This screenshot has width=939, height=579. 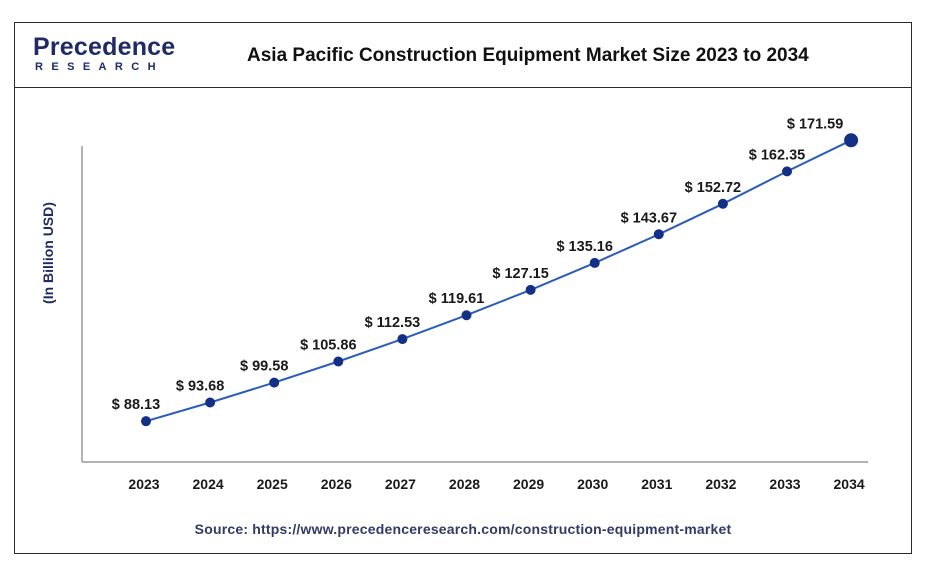 I want to click on data-label-2032: $ 152.72, so click(x=713, y=188).